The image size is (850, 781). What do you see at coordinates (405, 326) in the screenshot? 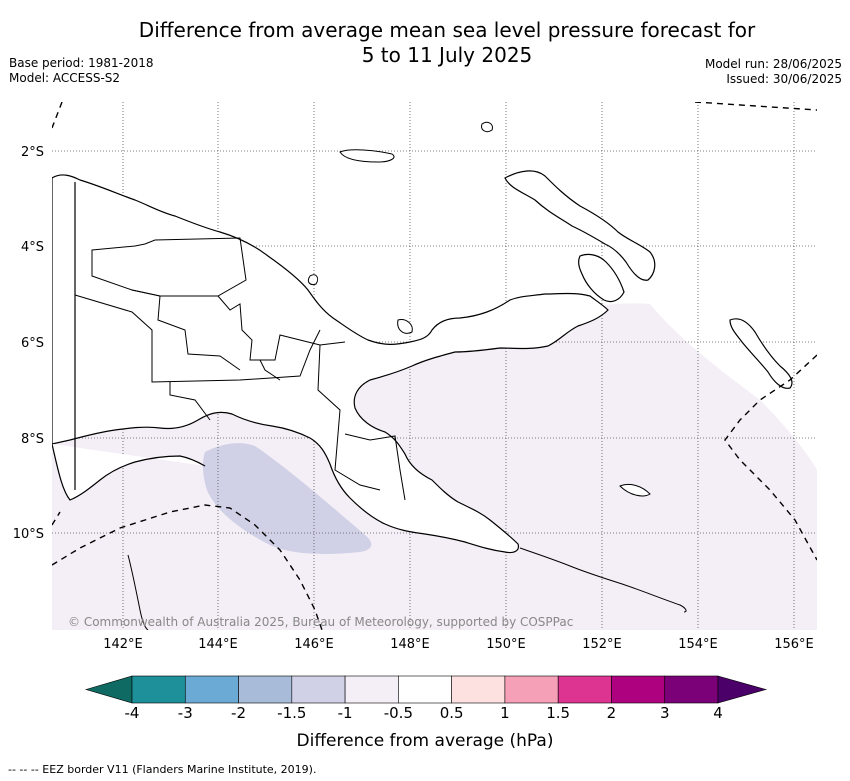
I see `island-b` at bounding box center [405, 326].